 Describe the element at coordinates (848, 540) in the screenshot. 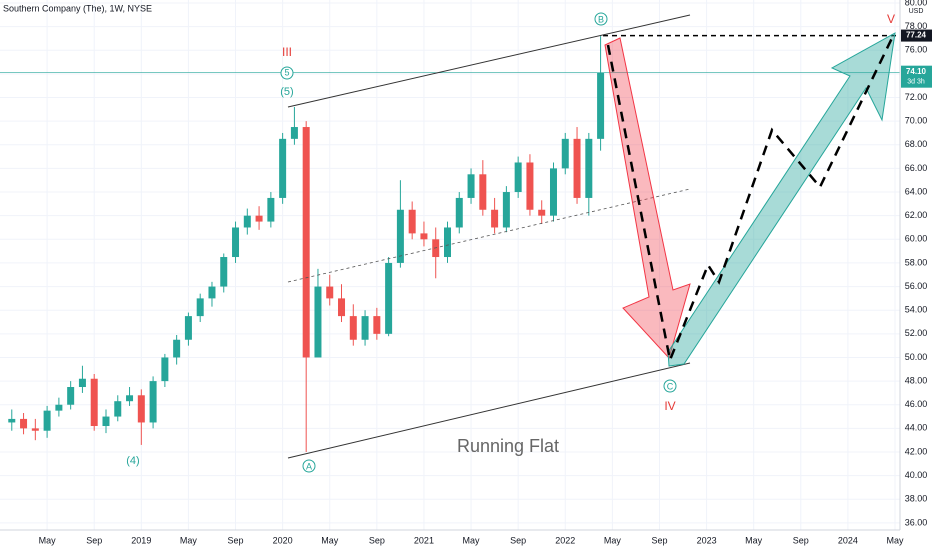

I see `x-tick-label: 2024` at that location.